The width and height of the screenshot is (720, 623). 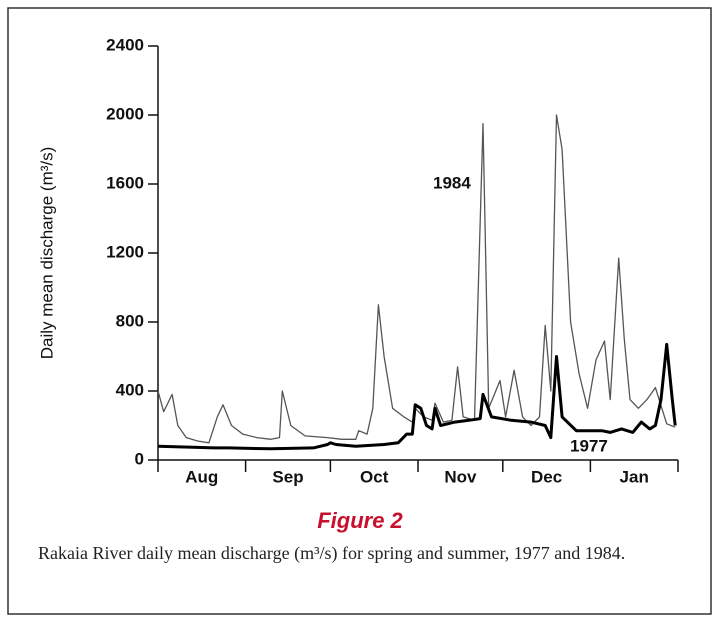 I want to click on month-label: Jan, so click(x=634, y=476).